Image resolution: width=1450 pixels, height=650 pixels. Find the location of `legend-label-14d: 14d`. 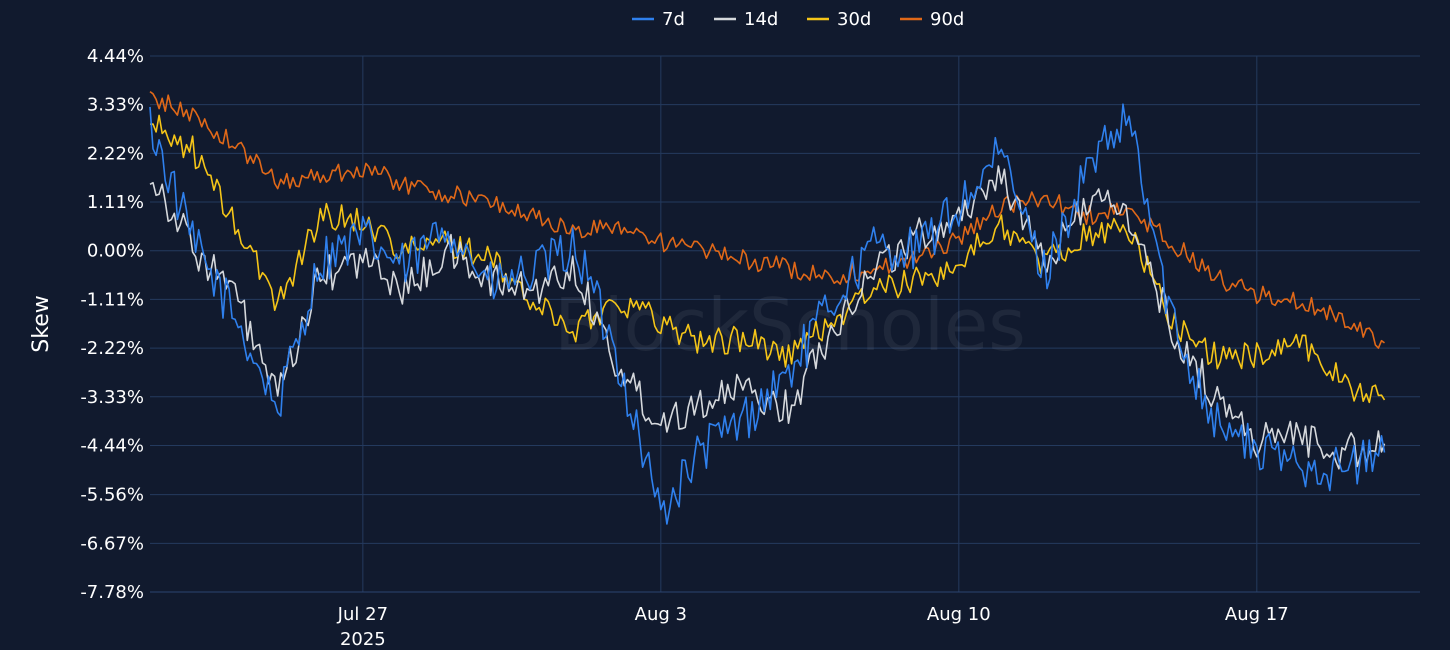

legend-label-14d: 14d is located at coordinates (761, 19).